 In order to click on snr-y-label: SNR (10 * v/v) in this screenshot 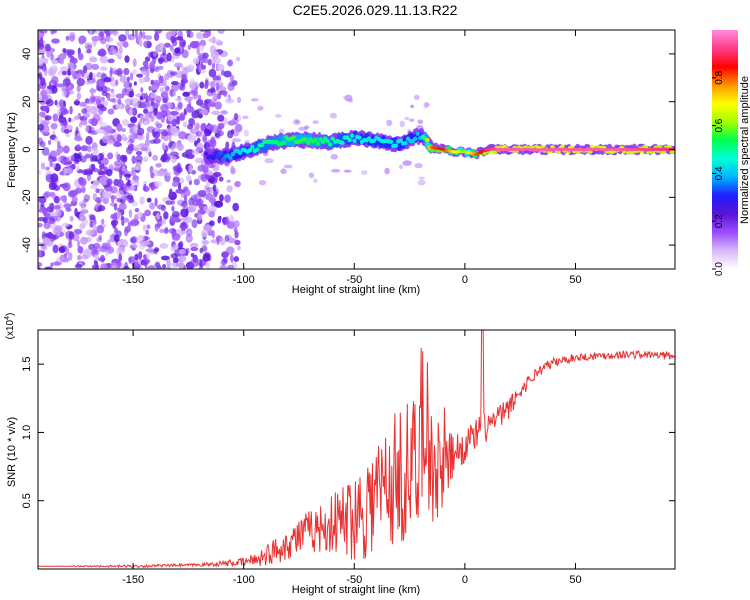, I will do `click(12, 452)`.